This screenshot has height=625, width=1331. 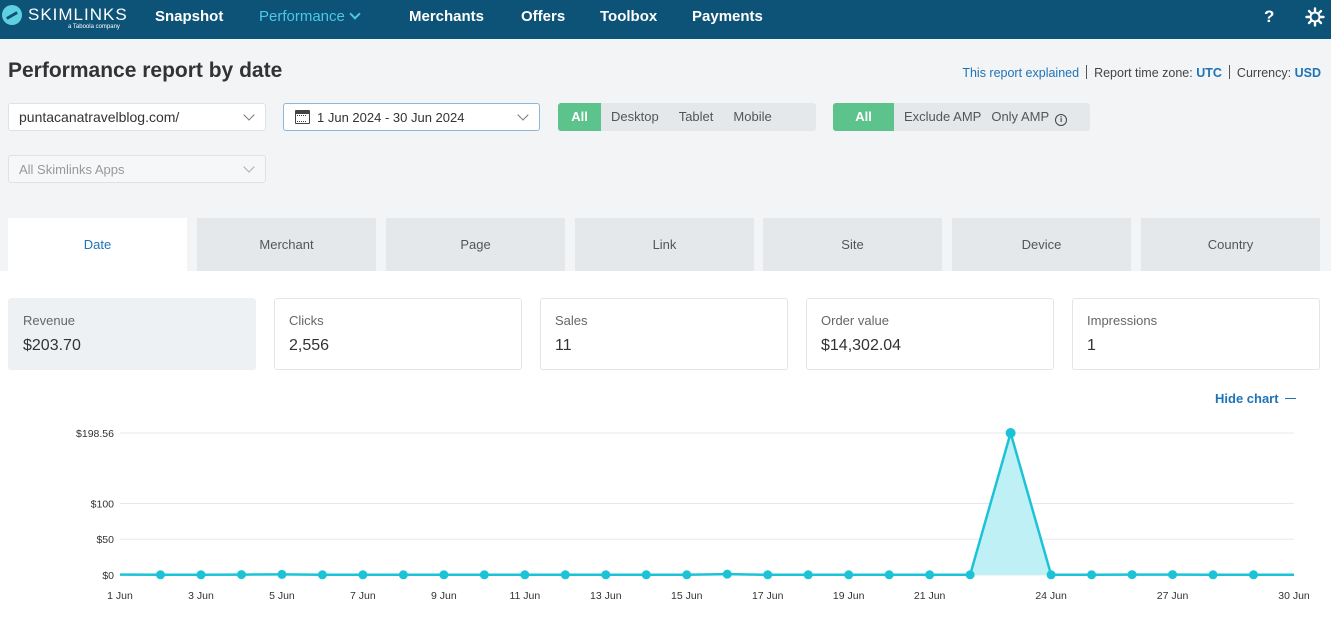 What do you see at coordinates (363, 596) in the screenshot?
I see `x-tick-label: 7 Jun` at bounding box center [363, 596].